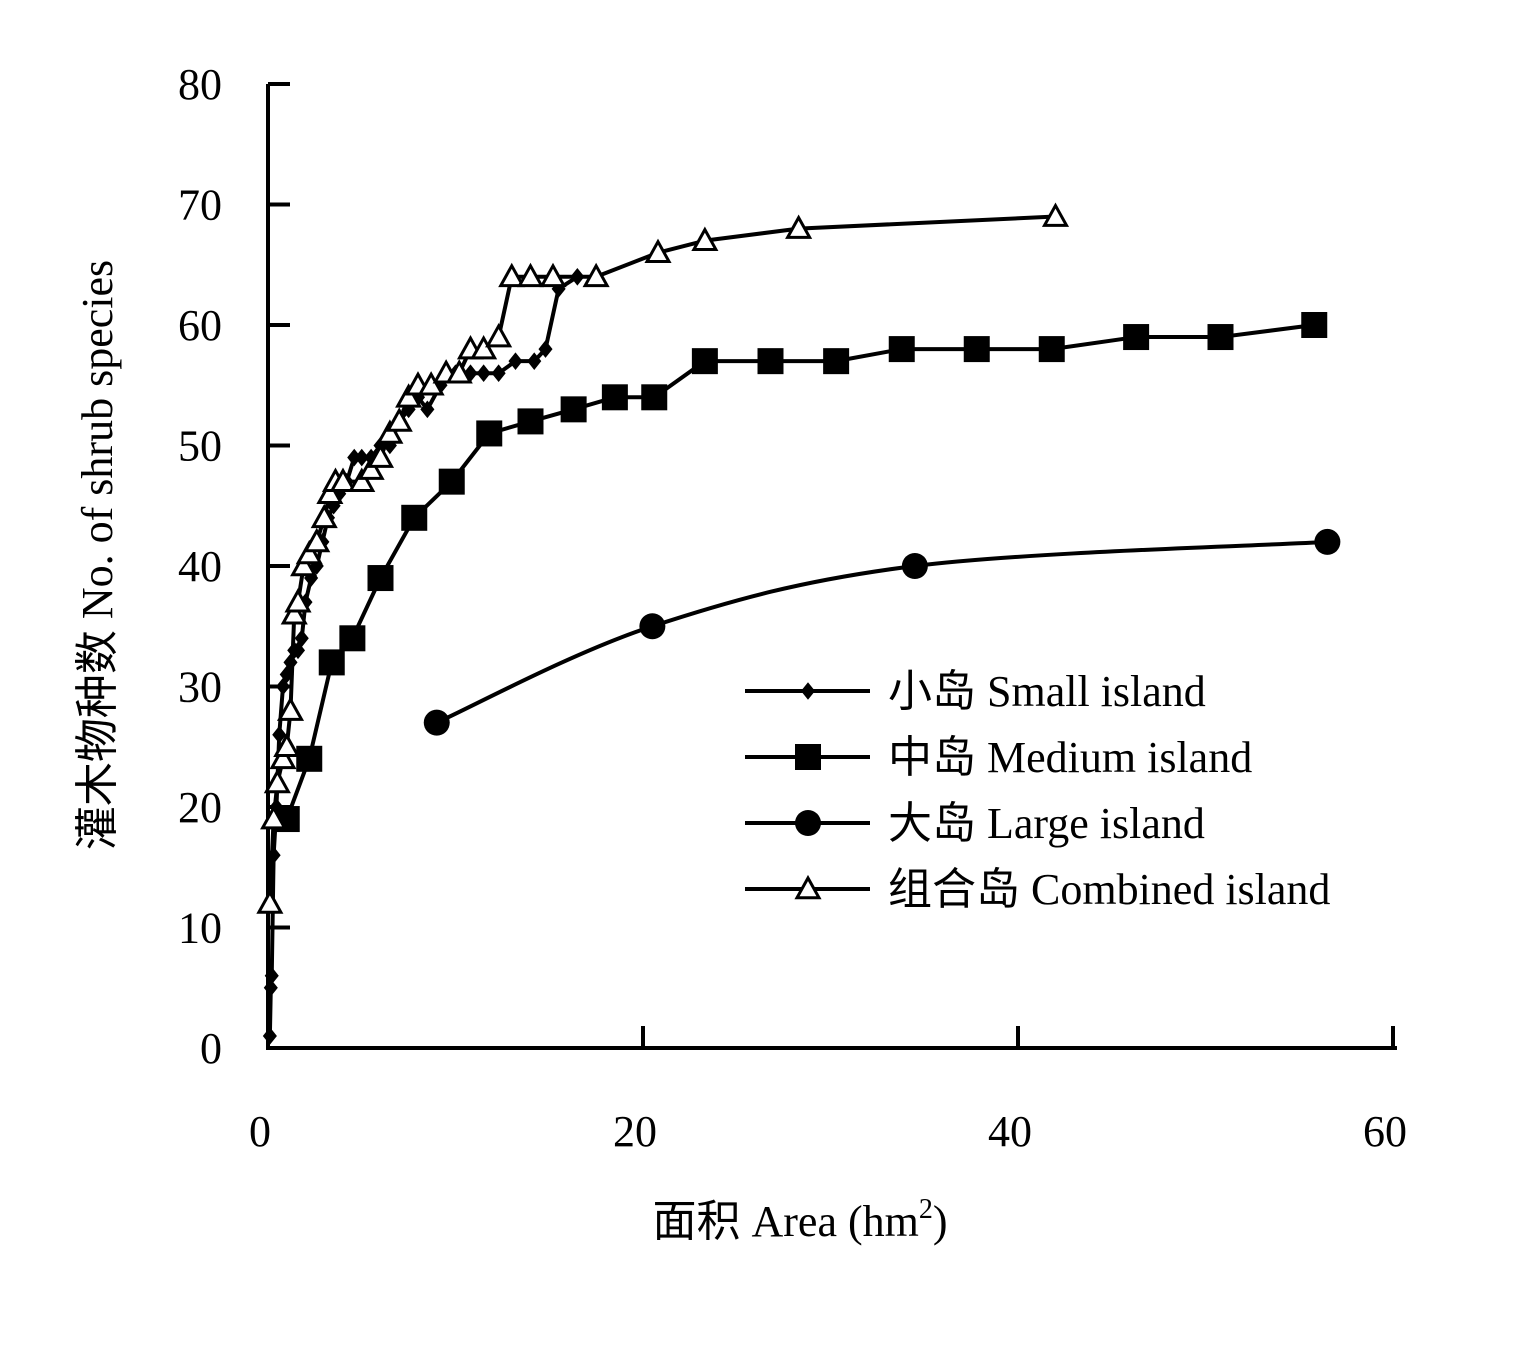 The image size is (1521, 1345). What do you see at coordinates (200, 928) in the screenshot?
I see `y-tick-label: 10` at bounding box center [200, 928].